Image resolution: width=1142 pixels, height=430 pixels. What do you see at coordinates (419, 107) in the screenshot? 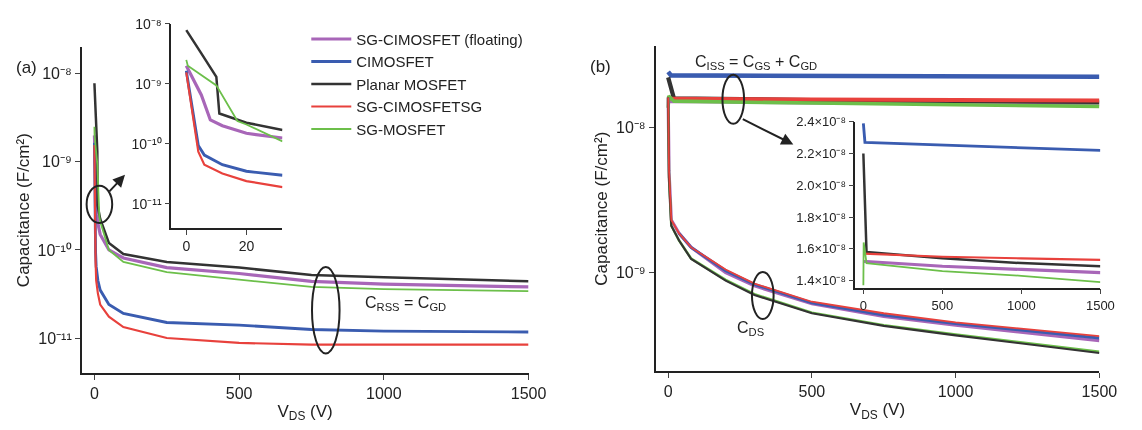
I see `legend-label: SG-CIMOSFETSG` at bounding box center [419, 107].